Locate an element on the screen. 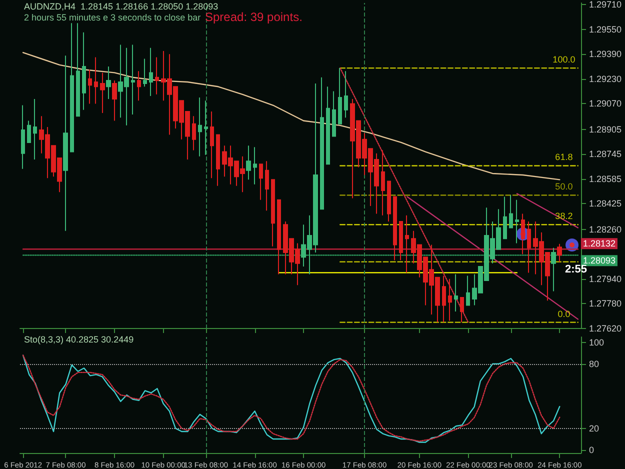  y-tick-label: 1.29550 is located at coordinates (605, 29).